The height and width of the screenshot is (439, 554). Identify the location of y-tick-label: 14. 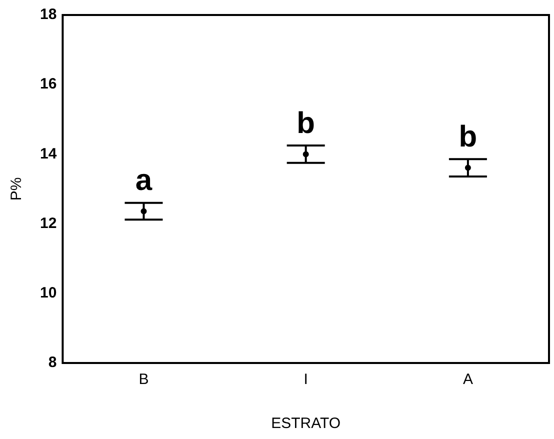
(49, 153).